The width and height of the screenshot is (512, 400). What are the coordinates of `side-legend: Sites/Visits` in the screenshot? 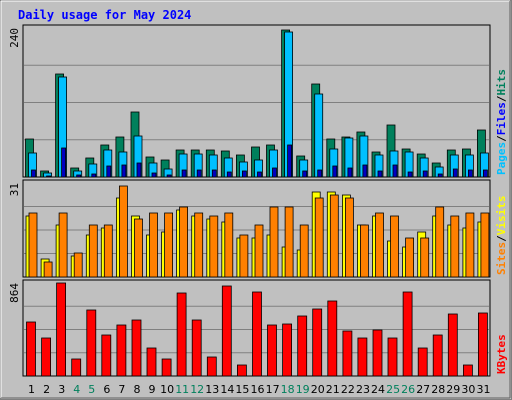 It's located at (501, 236).